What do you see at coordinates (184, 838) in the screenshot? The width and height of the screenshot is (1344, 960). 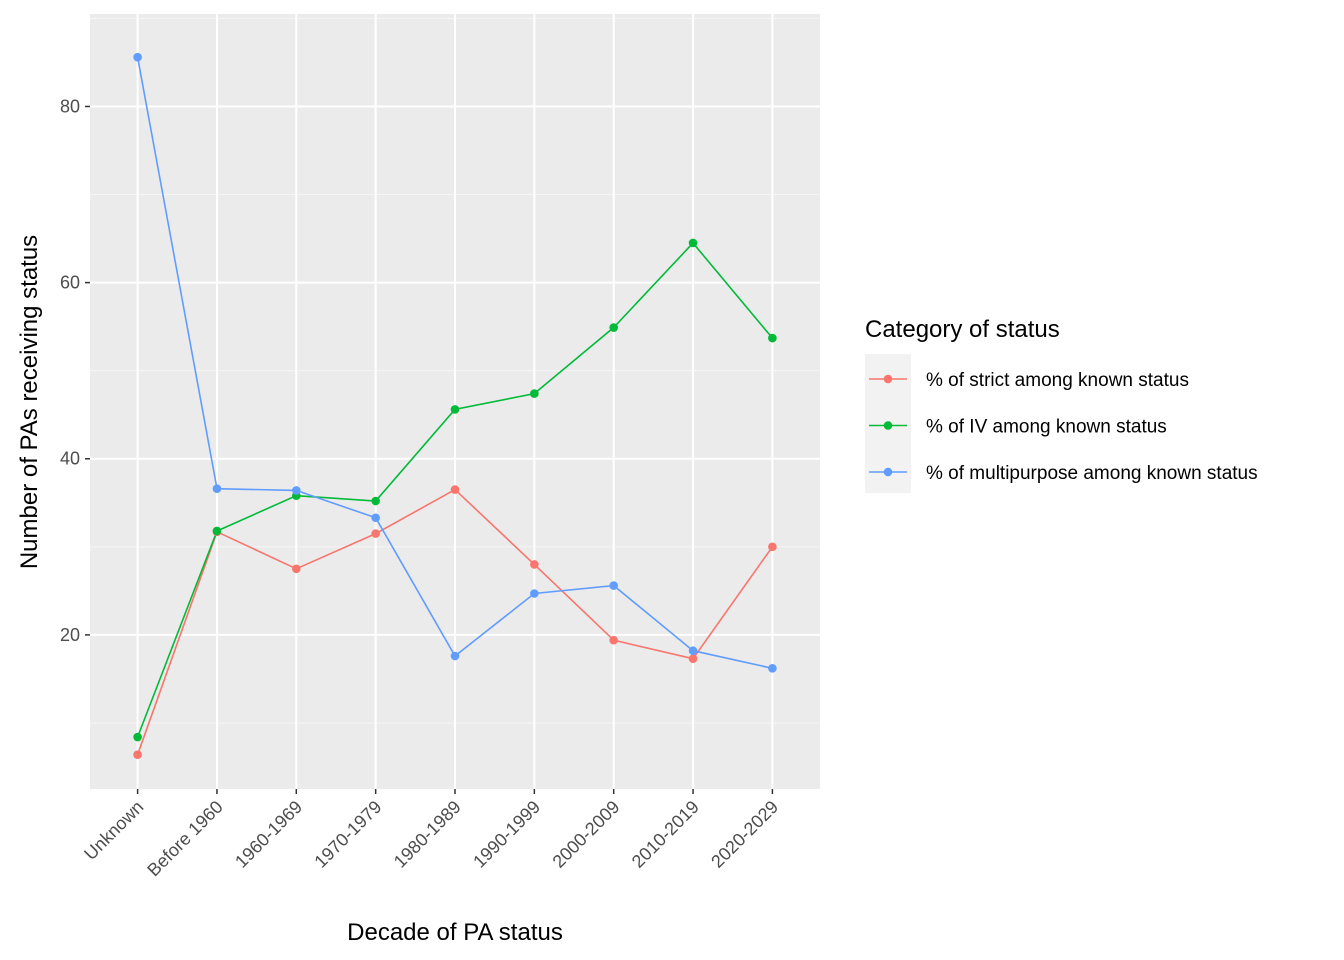 I see `x-tick-label: Before 1960` at bounding box center [184, 838].